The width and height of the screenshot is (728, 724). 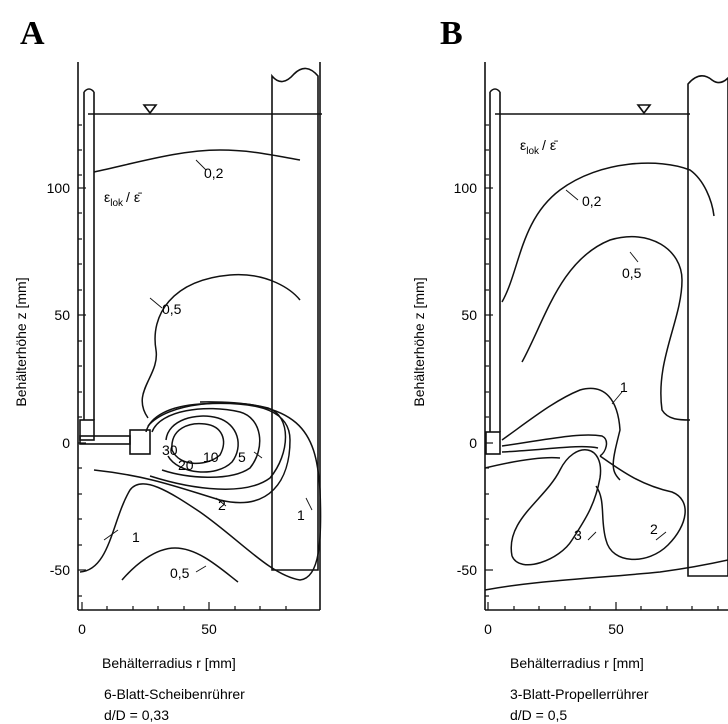 What do you see at coordinates (214, 173) in the screenshot?
I see `contour-label-a-0-2: 0,2` at bounding box center [214, 173].